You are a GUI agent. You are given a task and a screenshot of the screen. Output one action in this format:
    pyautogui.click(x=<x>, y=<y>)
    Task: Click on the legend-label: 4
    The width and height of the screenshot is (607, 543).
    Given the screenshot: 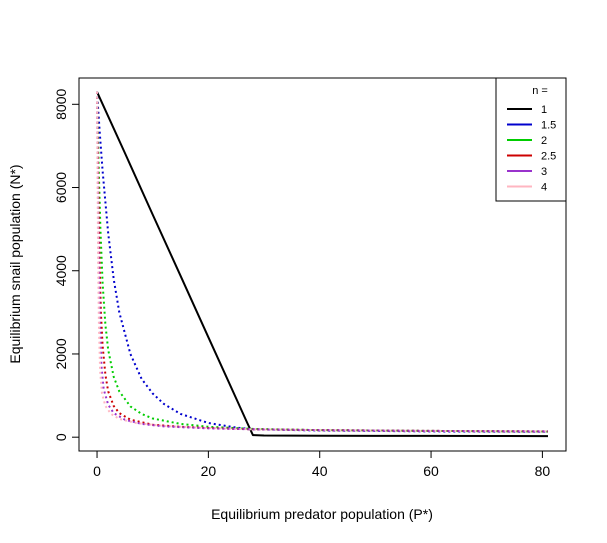 What is the action you would take?
    pyautogui.click(x=544, y=188)
    